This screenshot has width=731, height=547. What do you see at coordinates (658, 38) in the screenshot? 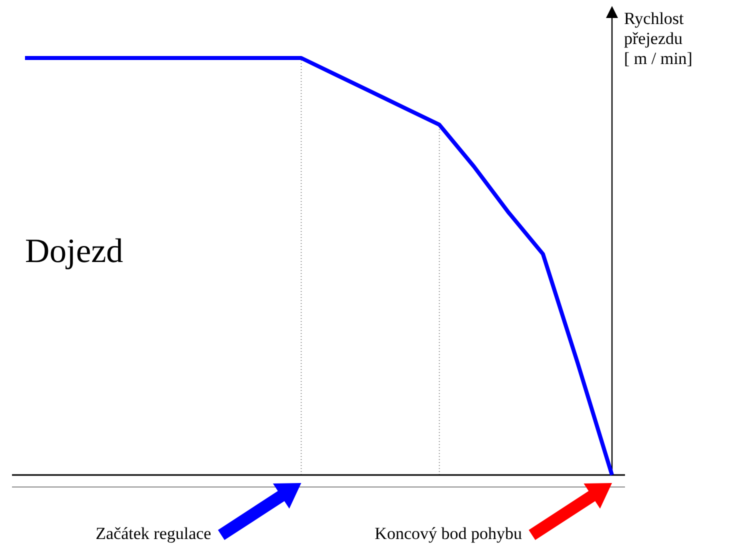
I see `y-axis-title: Rychlost přejezdu [ m / min]` at bounding box center [658, 38].